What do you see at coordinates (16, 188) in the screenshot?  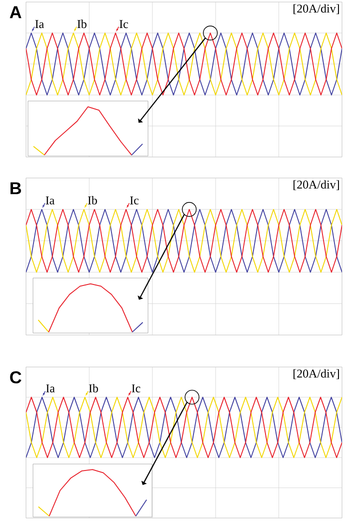 I see `chart-title: B` at bounding box center [16, 188].